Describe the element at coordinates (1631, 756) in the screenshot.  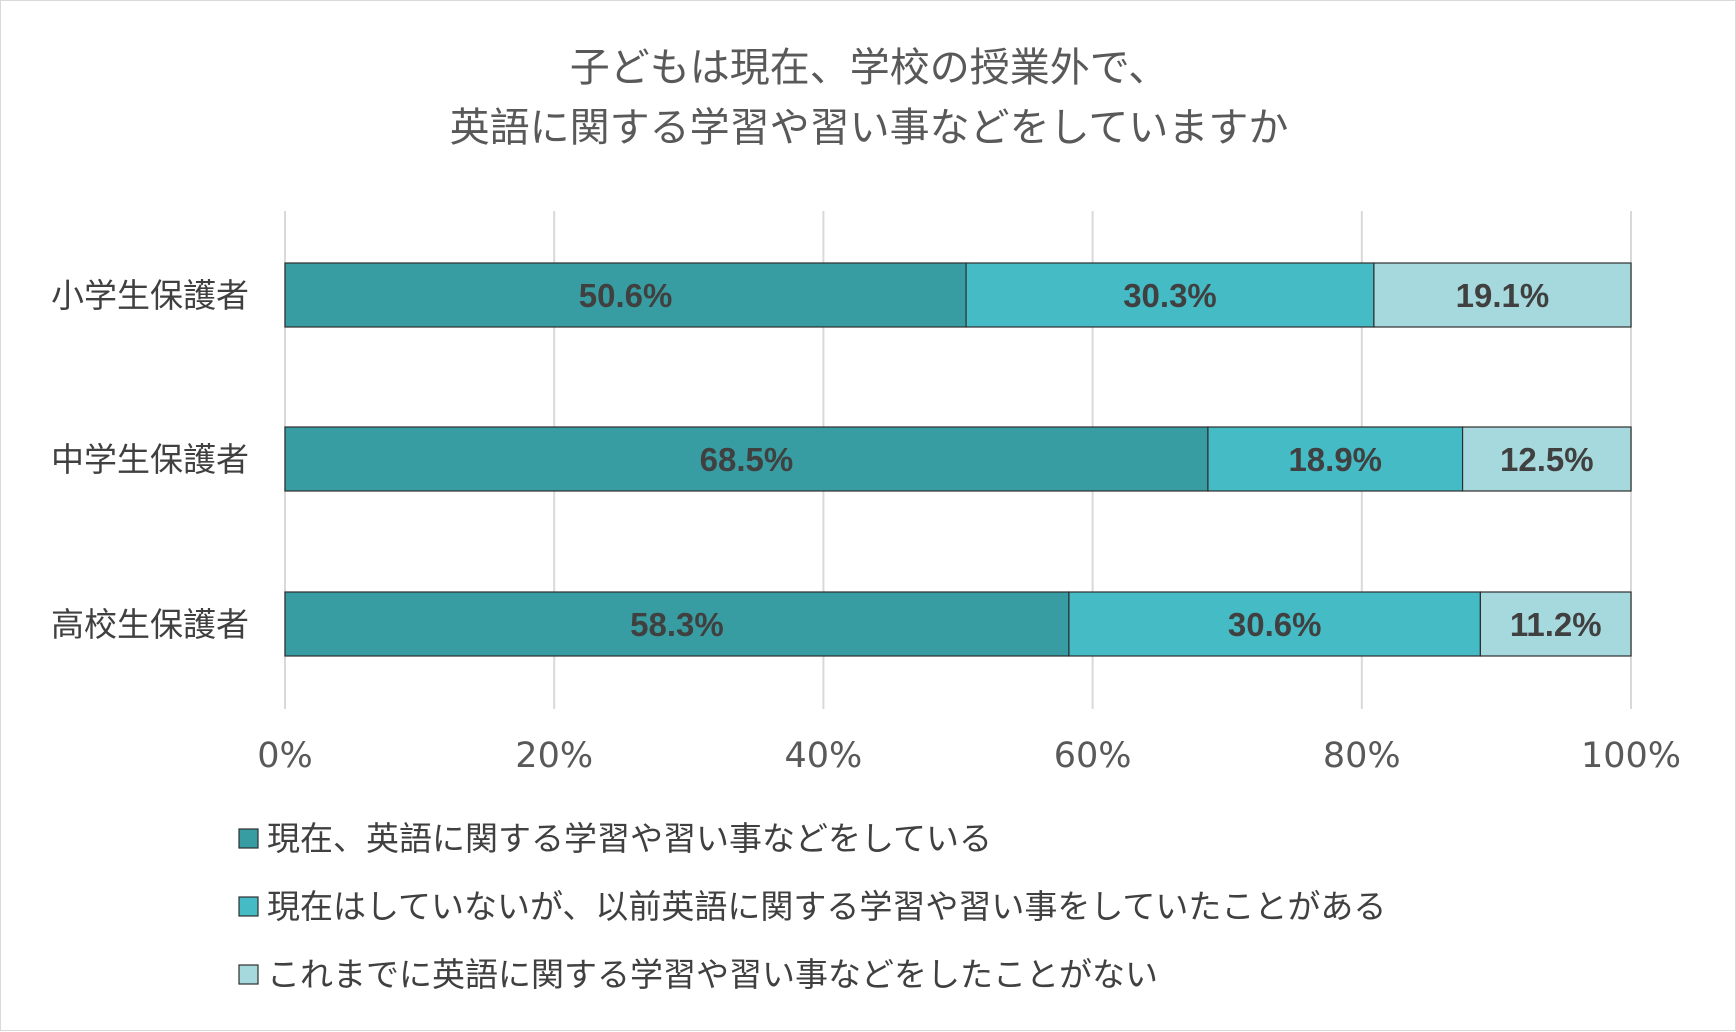
I see `x-tick-label: 100%` at that location.